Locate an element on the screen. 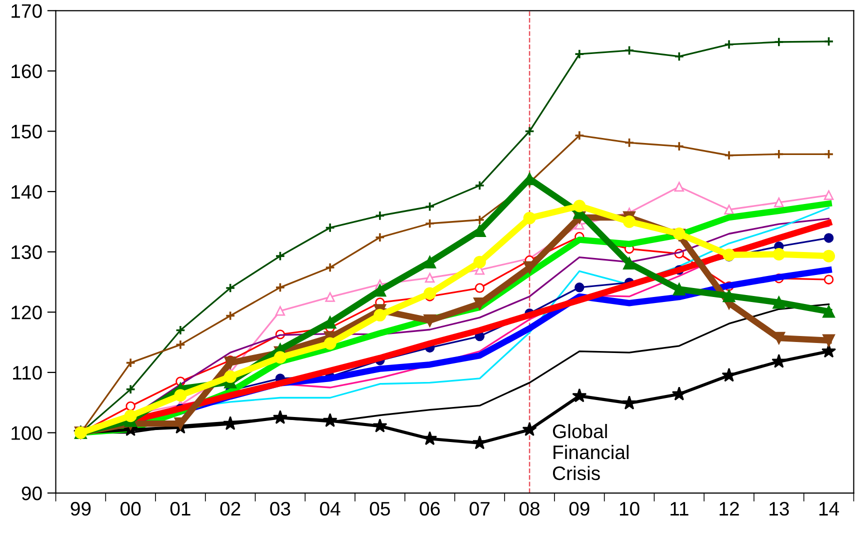  x-tick-label: 13 is located at coordinates (779, 509).